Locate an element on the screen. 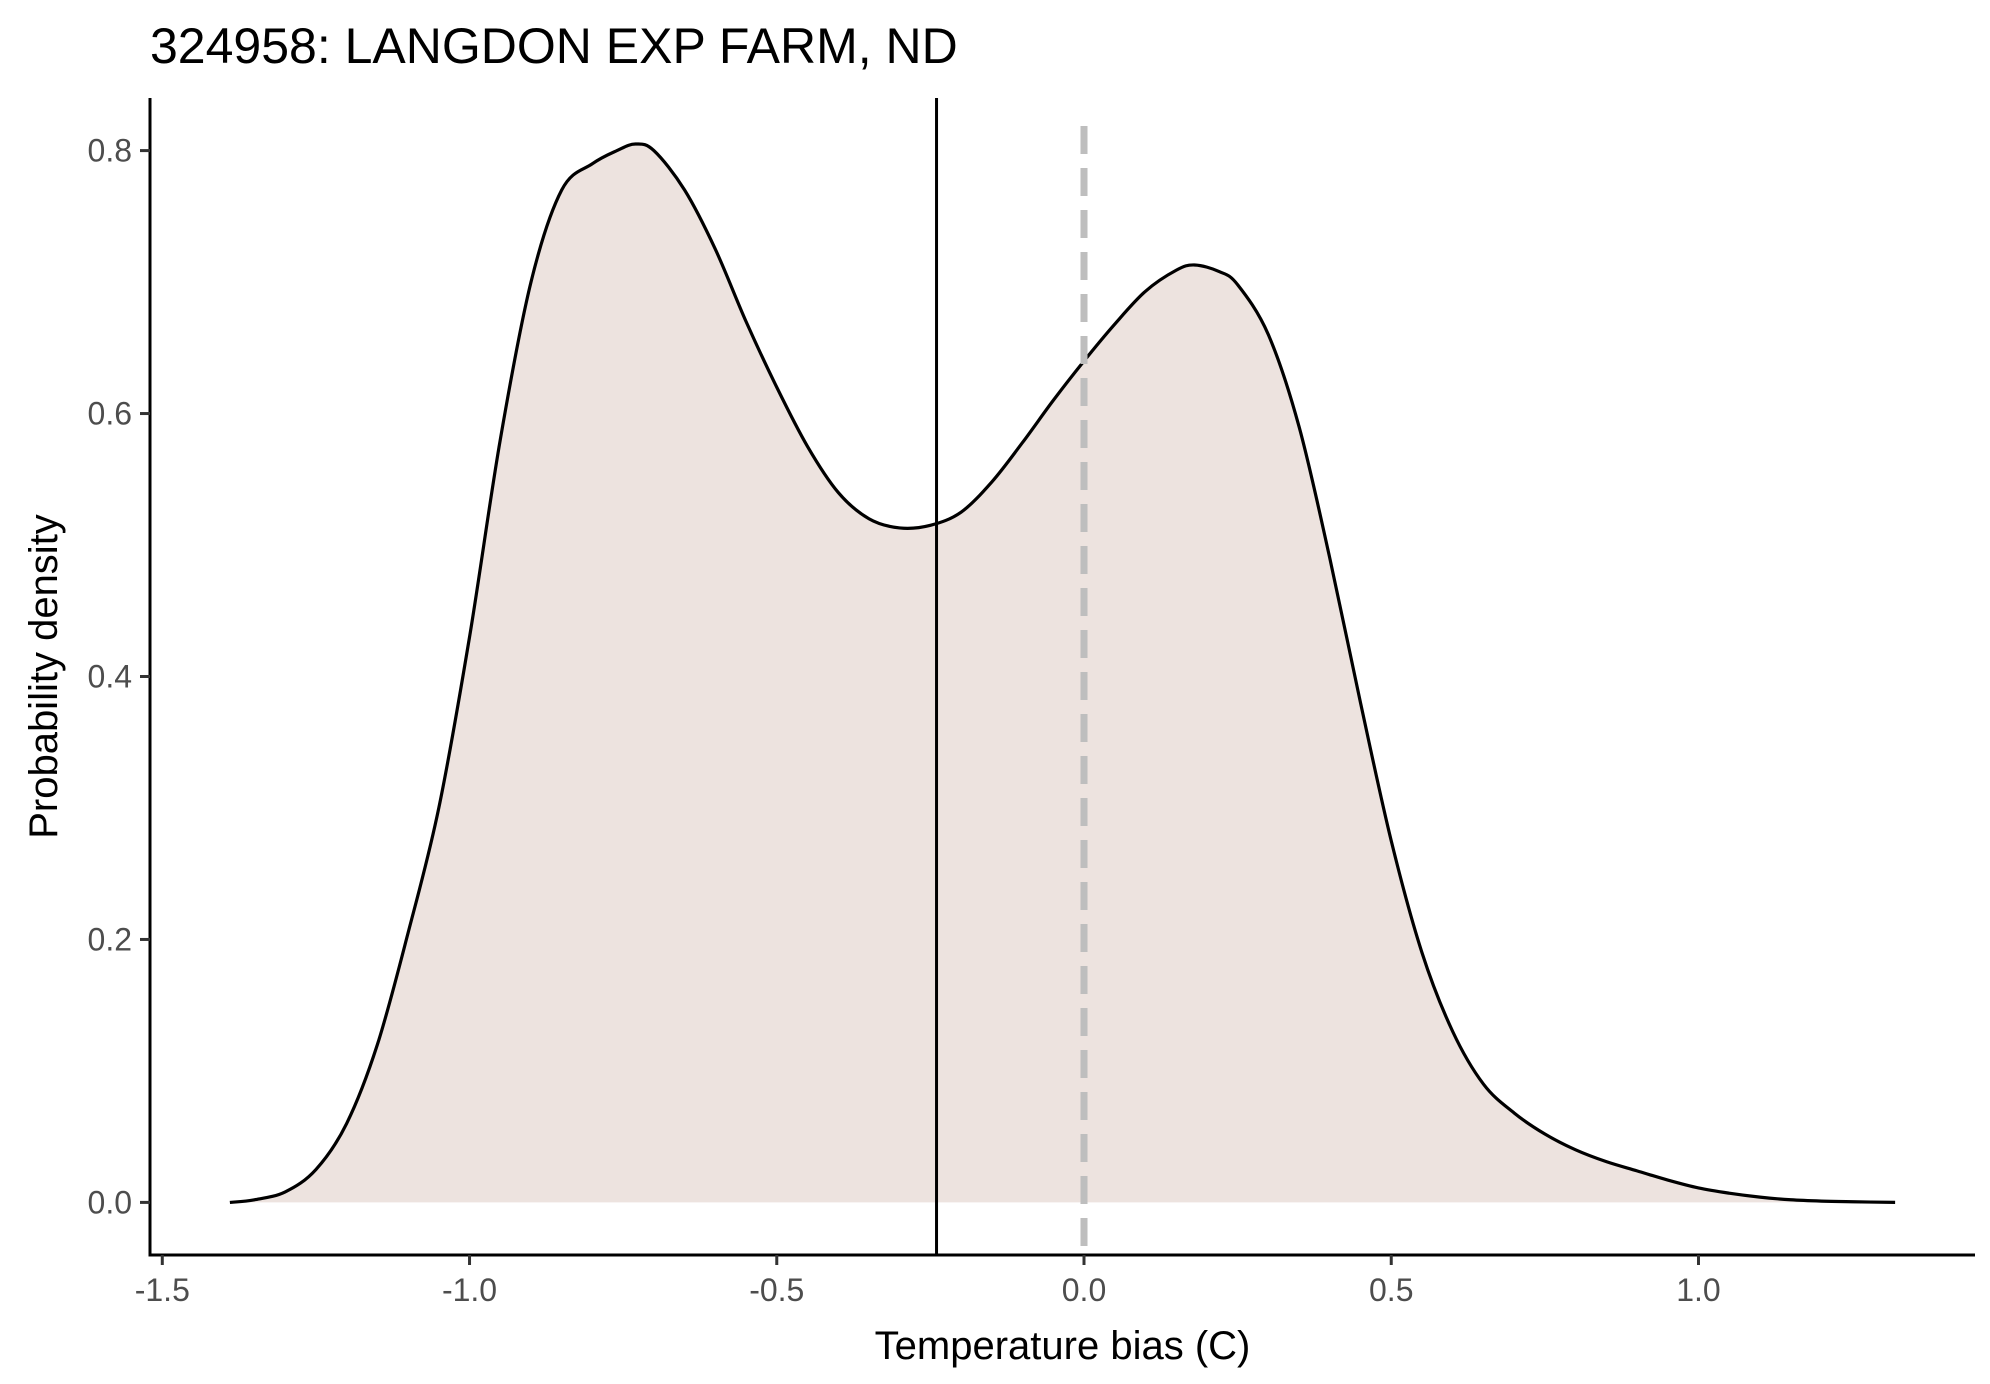 The height and width of the screenshot is (1384, 1990). x-tick-label: 0.5 is located at coordinates (1391, 1290).